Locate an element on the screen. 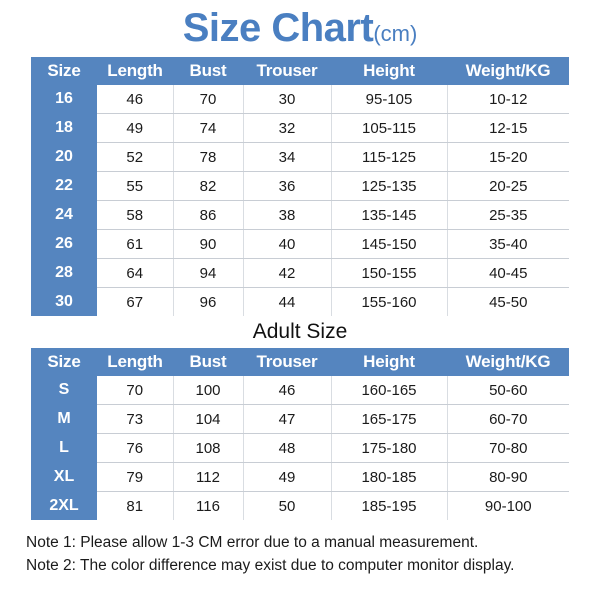 Image resolution: width=600 pixels, height=600 pixels. cell-trouser: 36 is located at coordinates (287, 186).